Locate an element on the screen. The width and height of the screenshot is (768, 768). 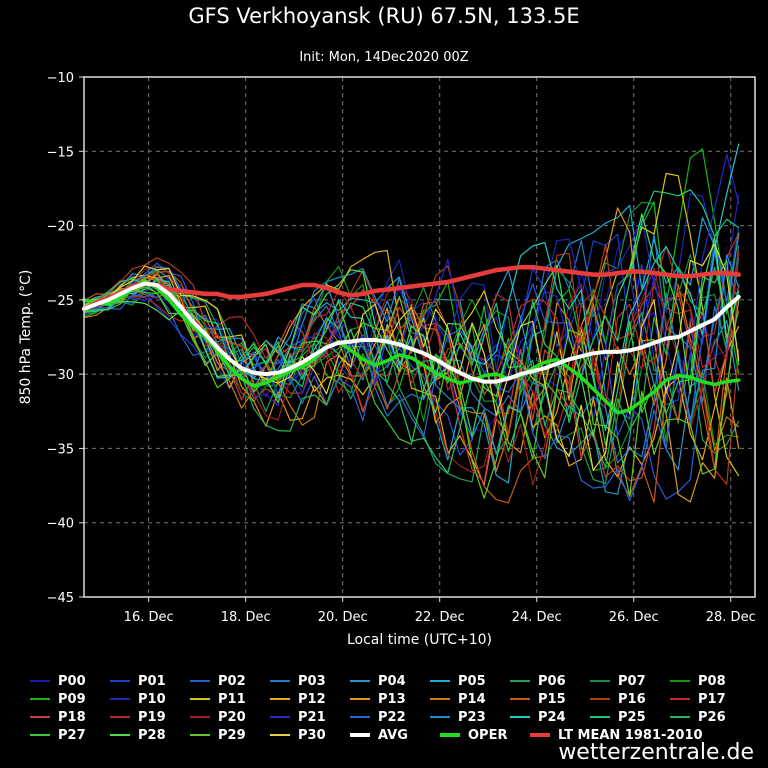
legend-item-p09: P09 is located at coordinates (70, 699).